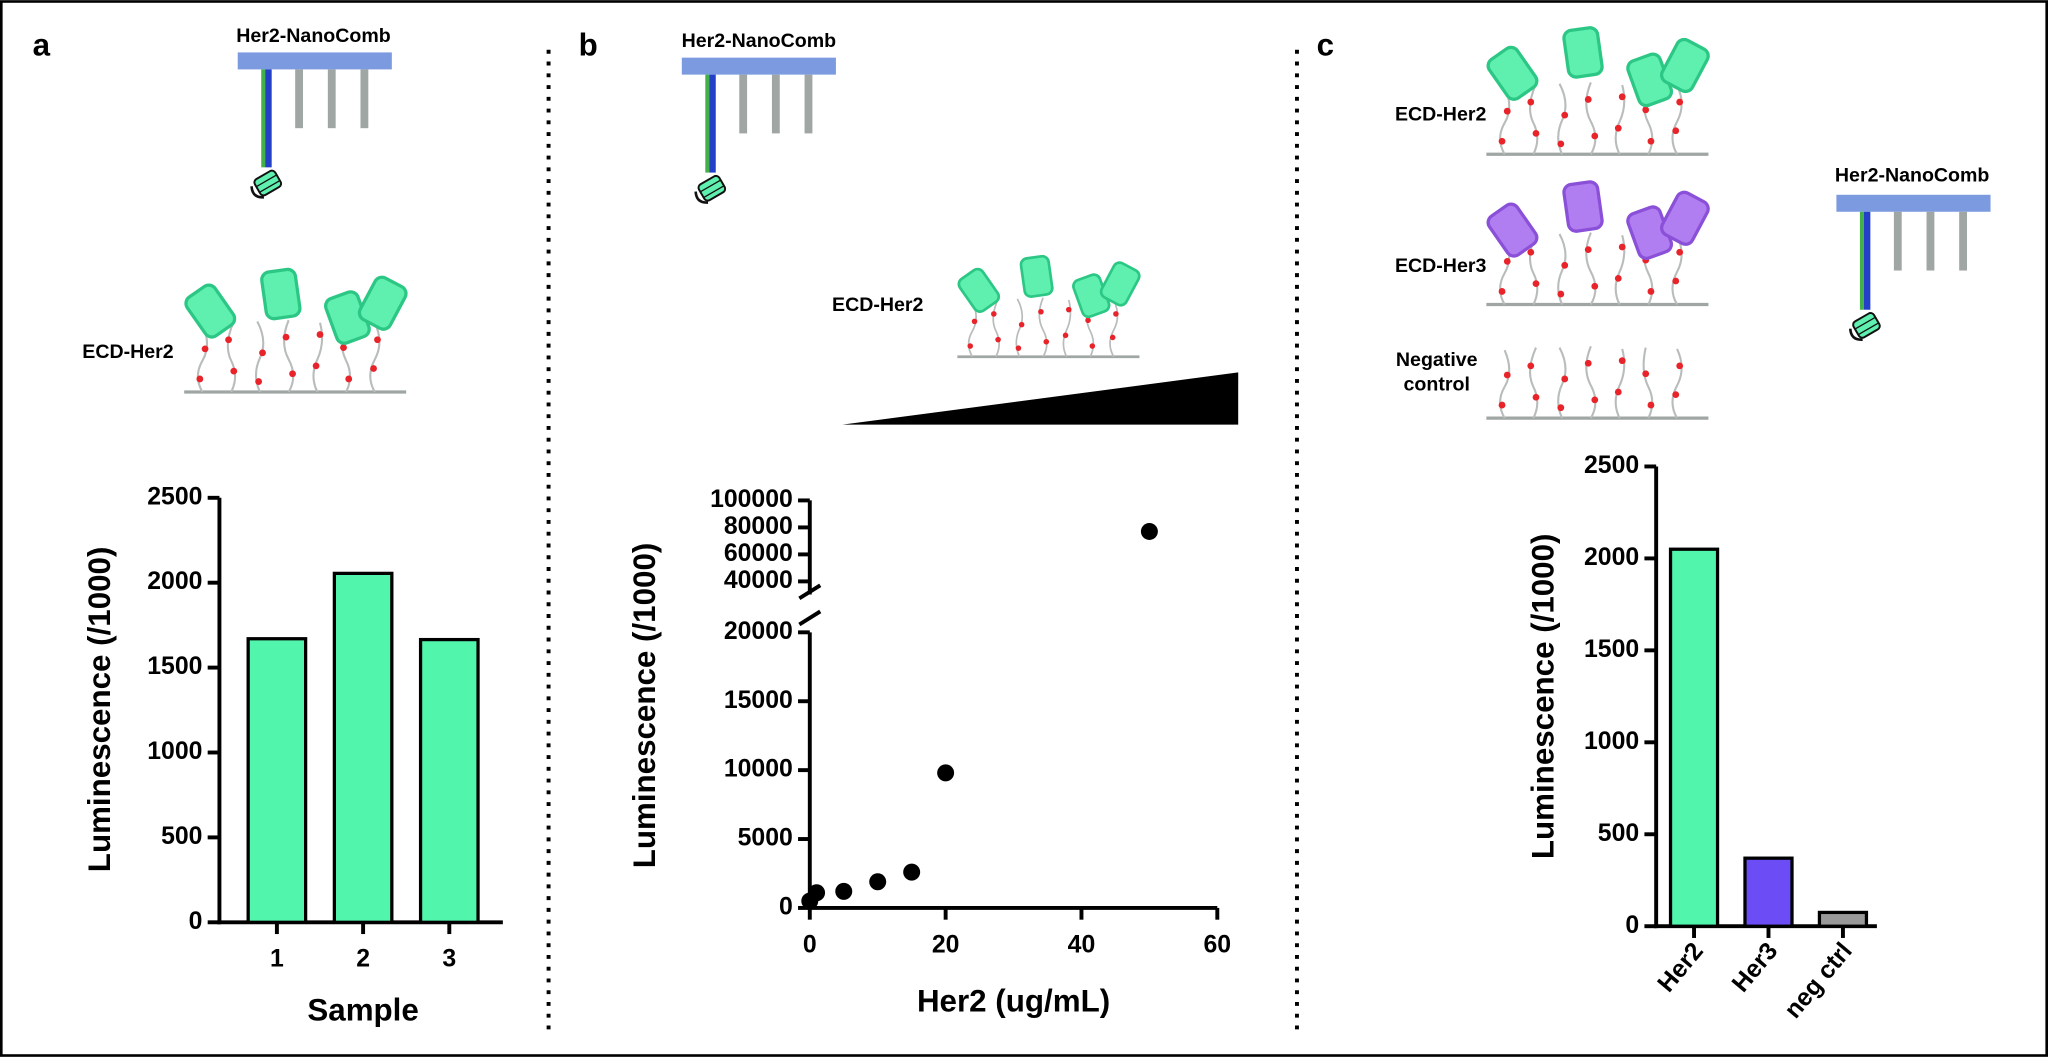 The height and width of the screenshot is (1057, 2048). What do you see at coordinates (362, 1010) in the screenshot?
I see `x-axis-title: Sample` at bounding box center [362, 1010].